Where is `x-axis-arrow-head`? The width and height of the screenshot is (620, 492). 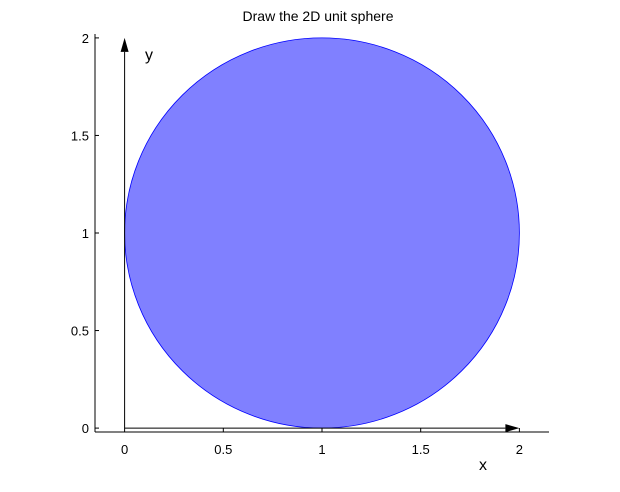
x-axis-arrow-head is located at coordinates (512, 428).